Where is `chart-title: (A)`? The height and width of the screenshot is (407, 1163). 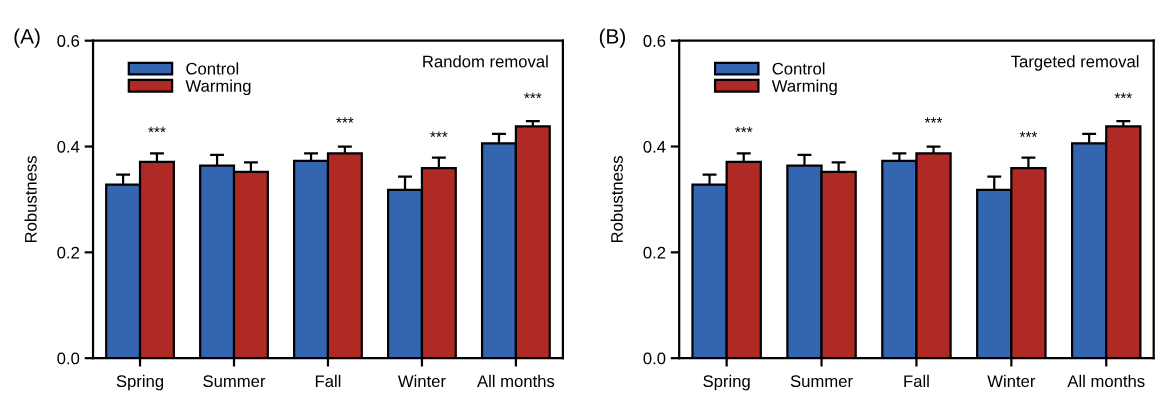 chart-title: (A) is located at coordinates (27, 38).